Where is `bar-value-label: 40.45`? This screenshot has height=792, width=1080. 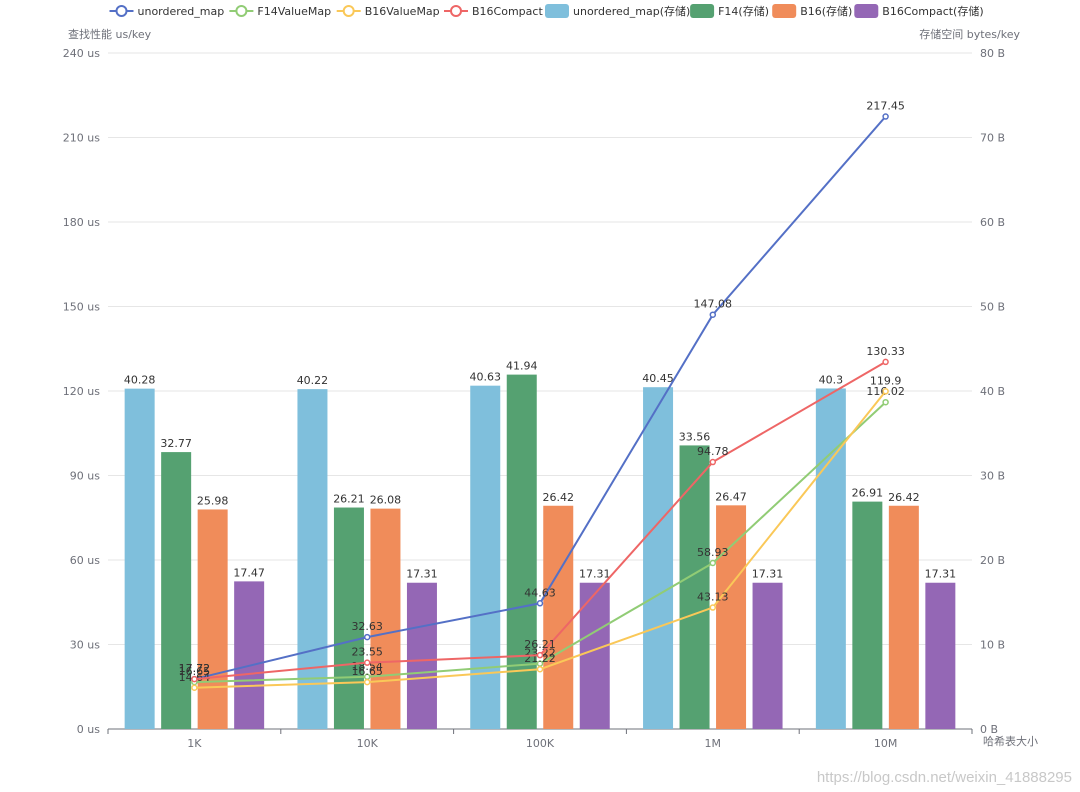
bar-value-label: 40.45 is located at coordinates (658, 378).